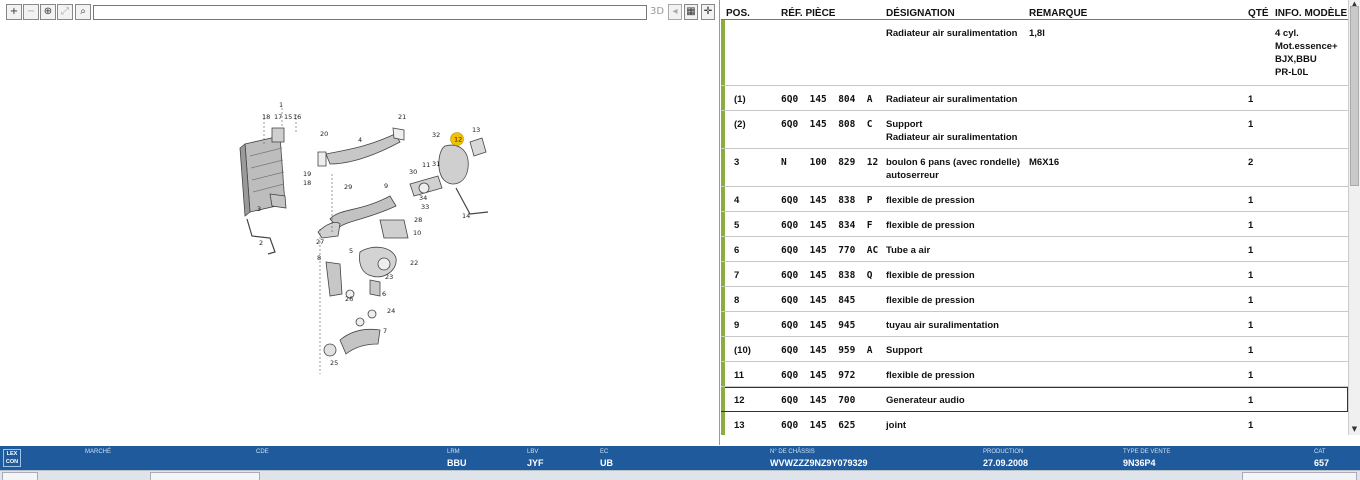 The image size is (1360, 480). I want to click on scroll-down-icon: ▼, so click(1354, 429).